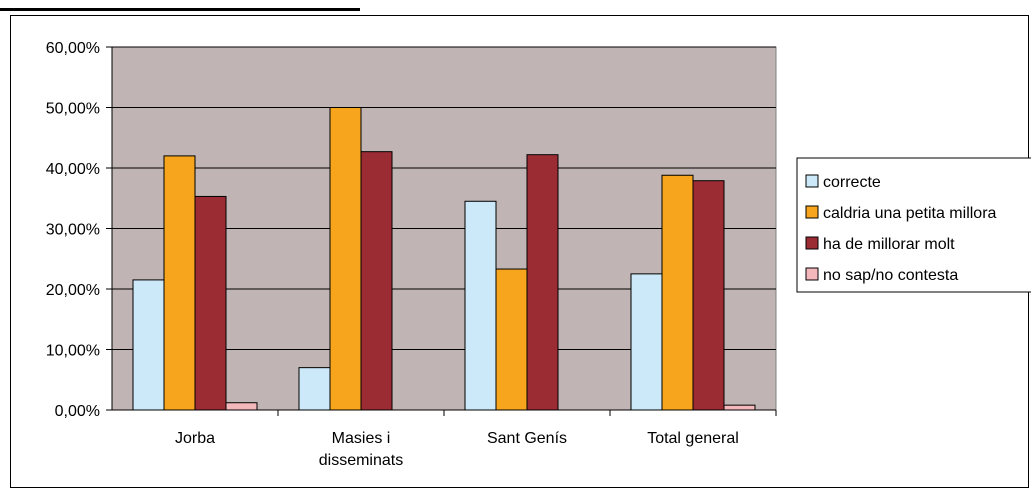 The height and width of the screenshot is (490, 1031). Describe the element at coordinates (180, 9) in the screenshot. I see `top-rule` at that location.